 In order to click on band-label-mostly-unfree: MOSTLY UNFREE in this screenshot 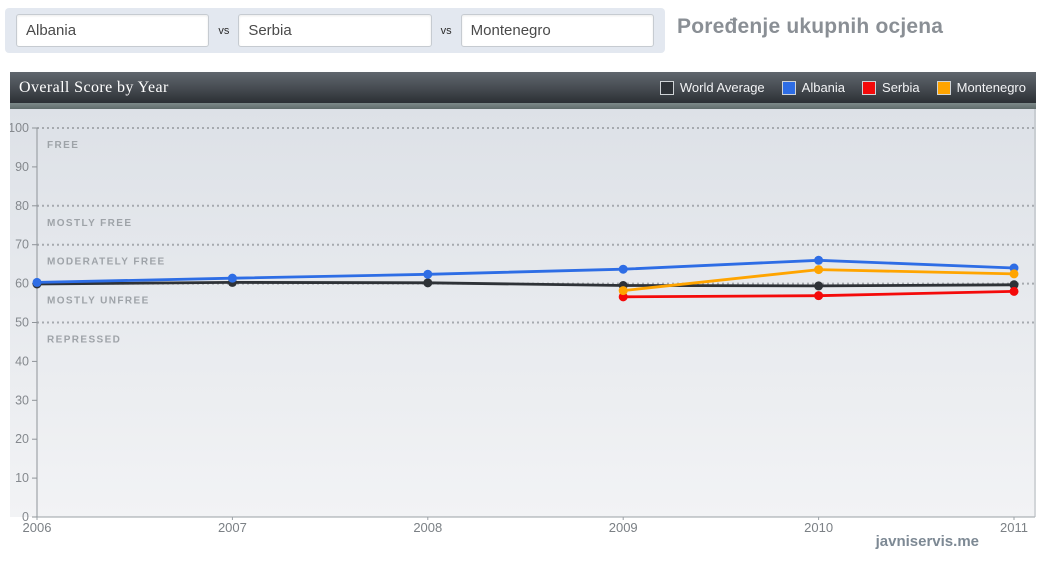, I will do `click(98, 301)`.